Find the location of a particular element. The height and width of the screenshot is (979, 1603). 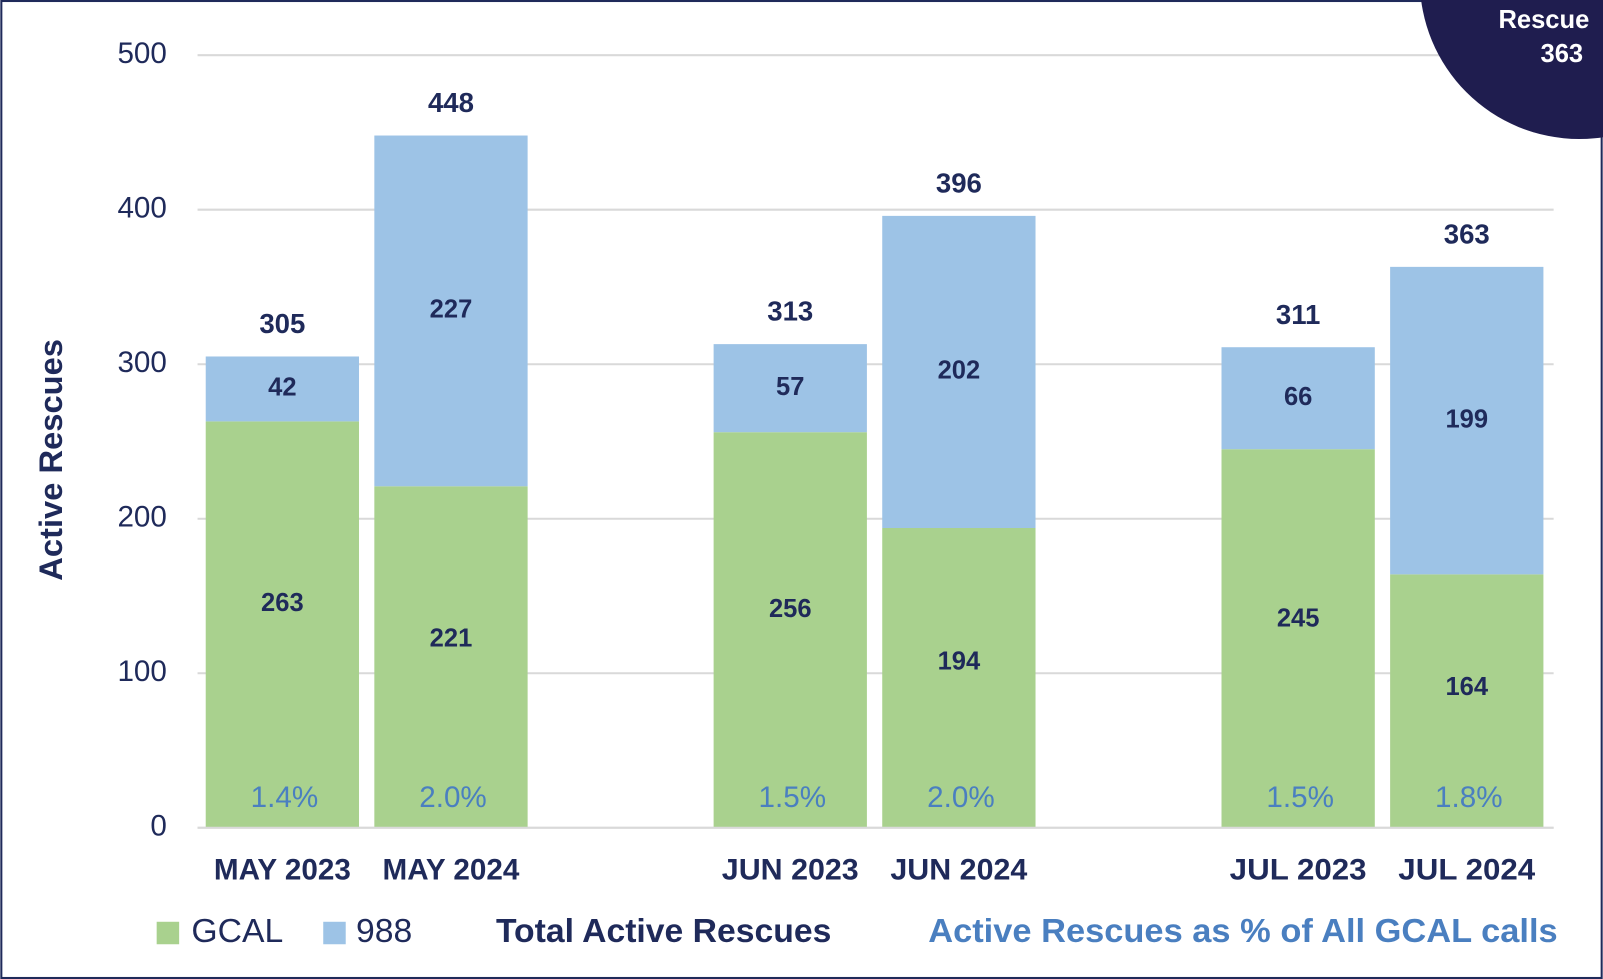

badge is located at coordinates (1512, 69).